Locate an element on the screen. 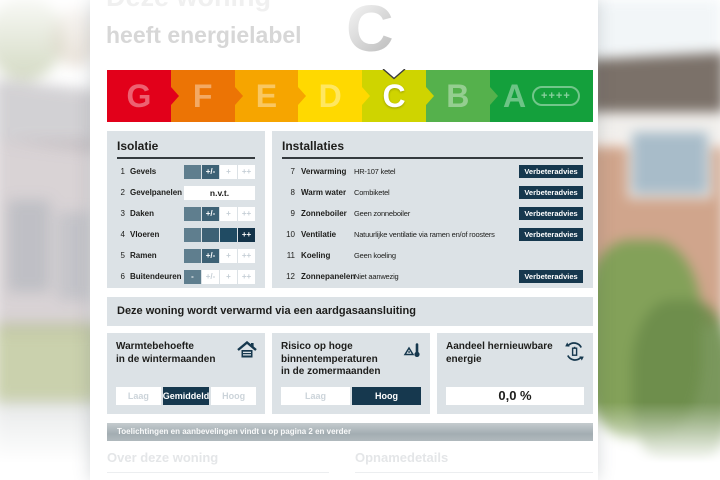  isolatie-row-vloeren: 4 Vloeren ++ is located at coordinates (186, 234).